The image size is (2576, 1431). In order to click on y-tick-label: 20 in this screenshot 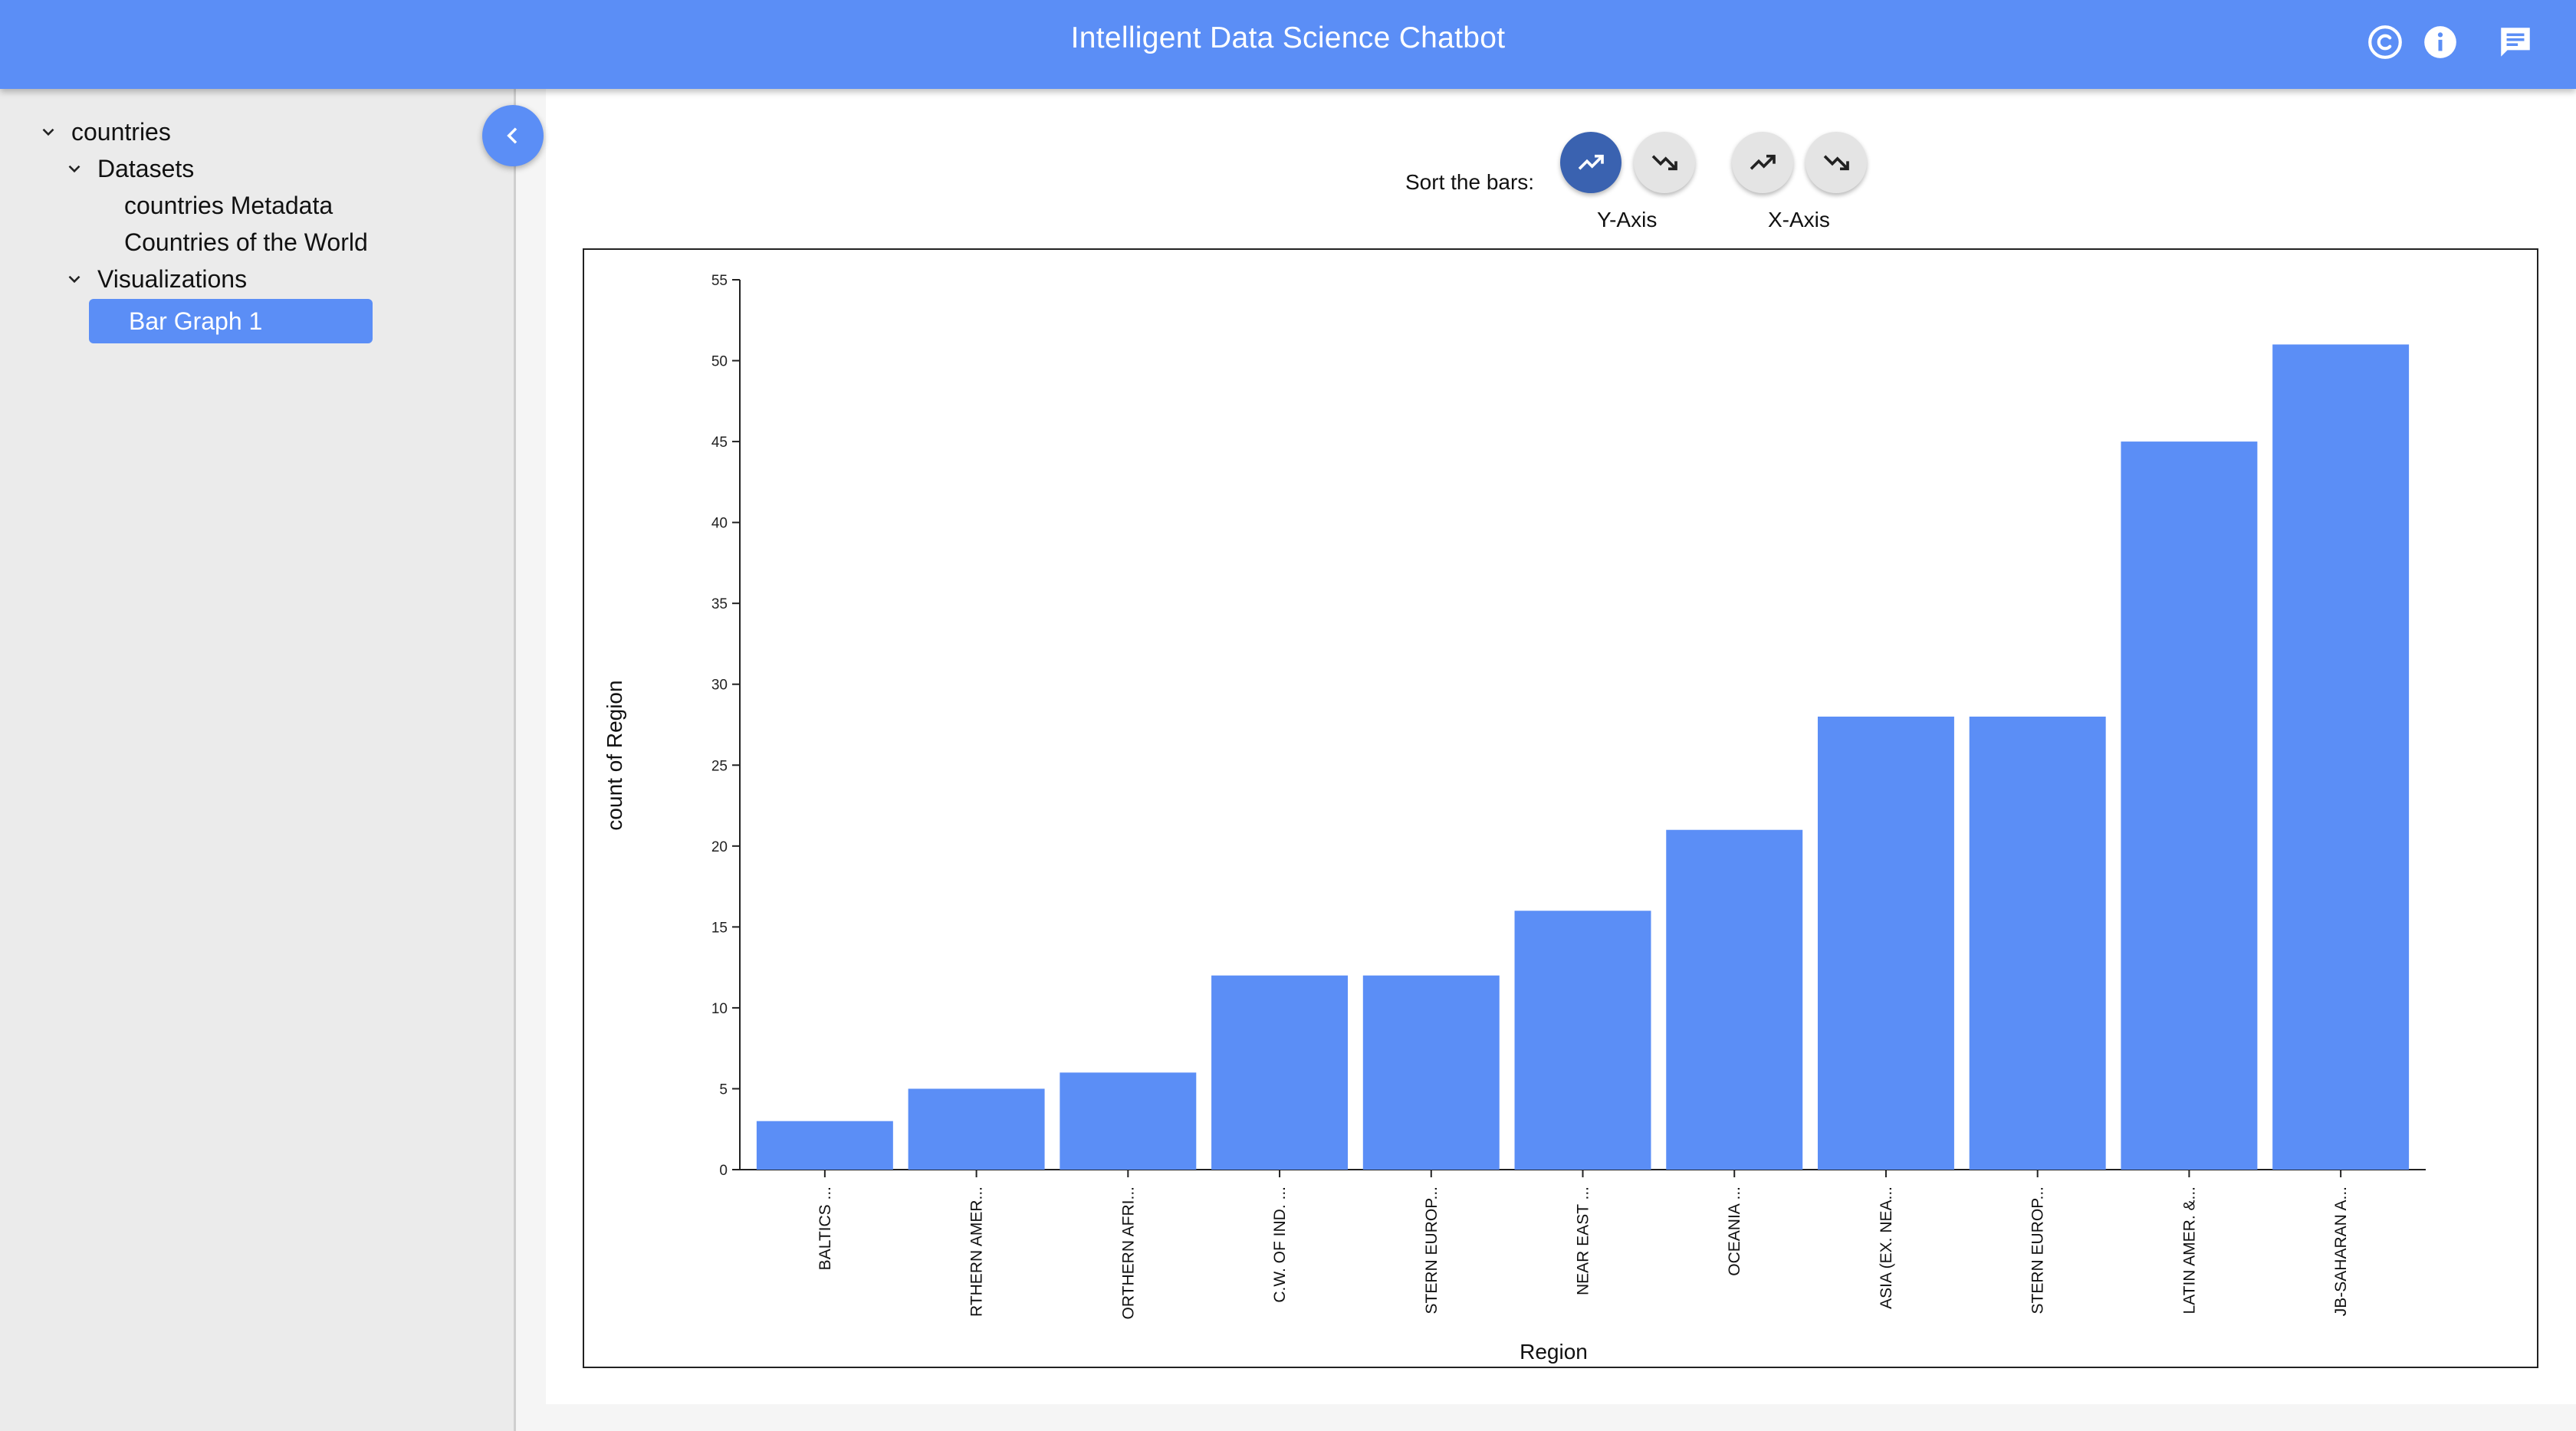, I will do `click(720, 847)`.